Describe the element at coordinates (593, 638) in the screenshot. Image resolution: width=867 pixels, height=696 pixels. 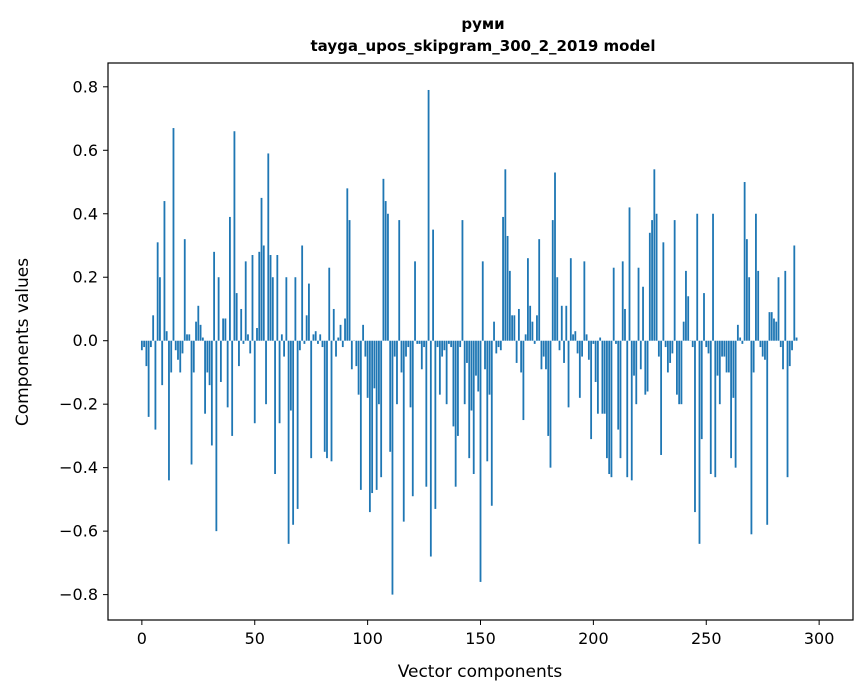
I see `x-tick-label: 200` at that location.